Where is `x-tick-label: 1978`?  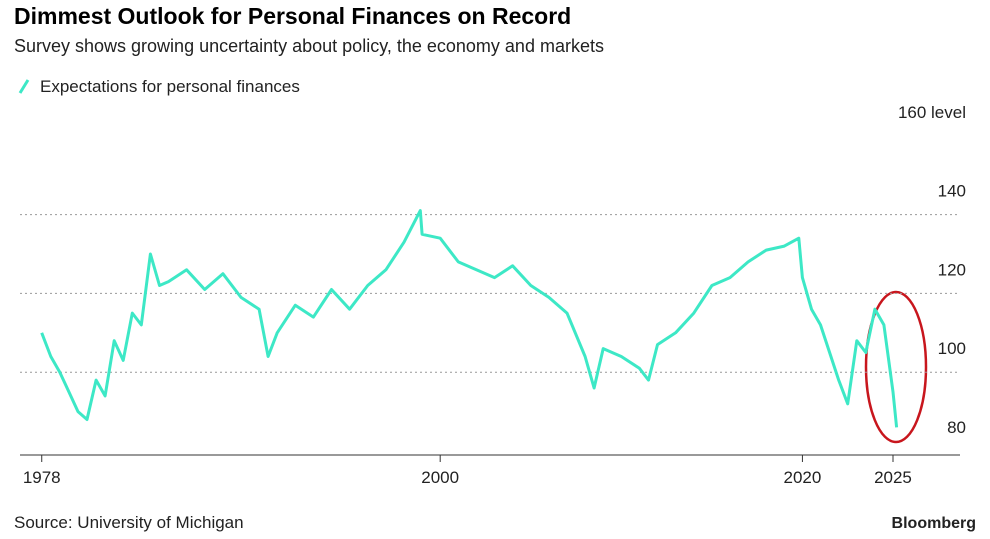 x-tick-label: 1978 is located at coordinates (42, 477).